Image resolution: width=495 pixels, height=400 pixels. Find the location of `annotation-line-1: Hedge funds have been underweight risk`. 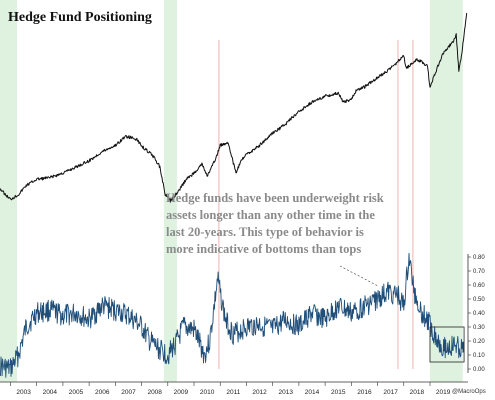

annotation-line-1: Hedge funds have been underweight risk is located at coordinates (275, 198).